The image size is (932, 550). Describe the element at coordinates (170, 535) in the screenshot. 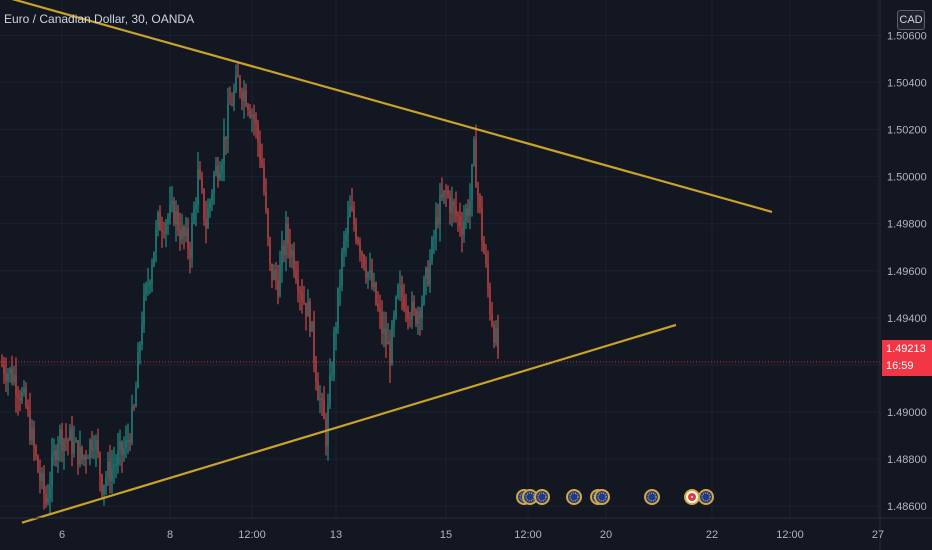

I see `x-tick-label: 8` at that location.